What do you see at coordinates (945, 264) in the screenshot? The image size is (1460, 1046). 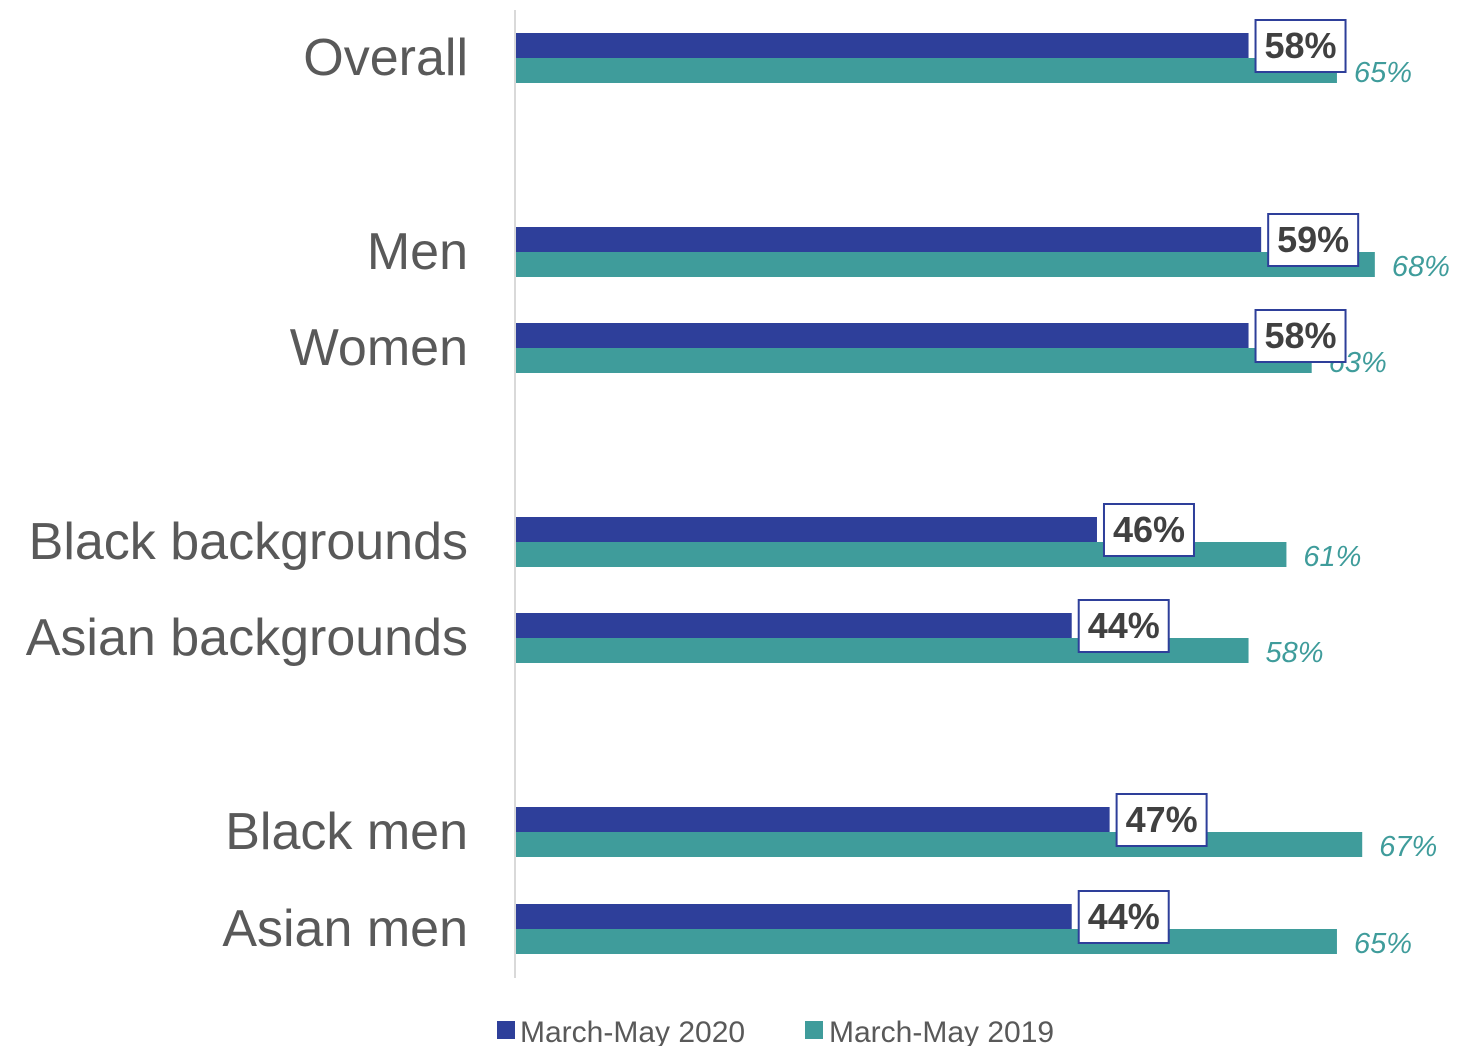 I see `bar-2019-men` at bounding box center [945, 264].